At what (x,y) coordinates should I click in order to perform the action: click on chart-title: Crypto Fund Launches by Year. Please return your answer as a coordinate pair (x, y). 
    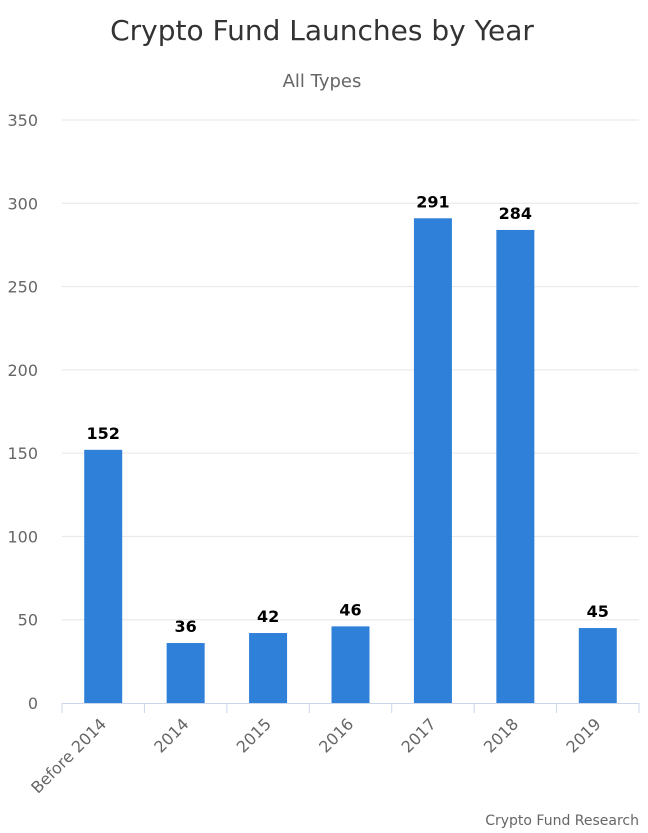
    Looking at the image, I should click on (322, 30).